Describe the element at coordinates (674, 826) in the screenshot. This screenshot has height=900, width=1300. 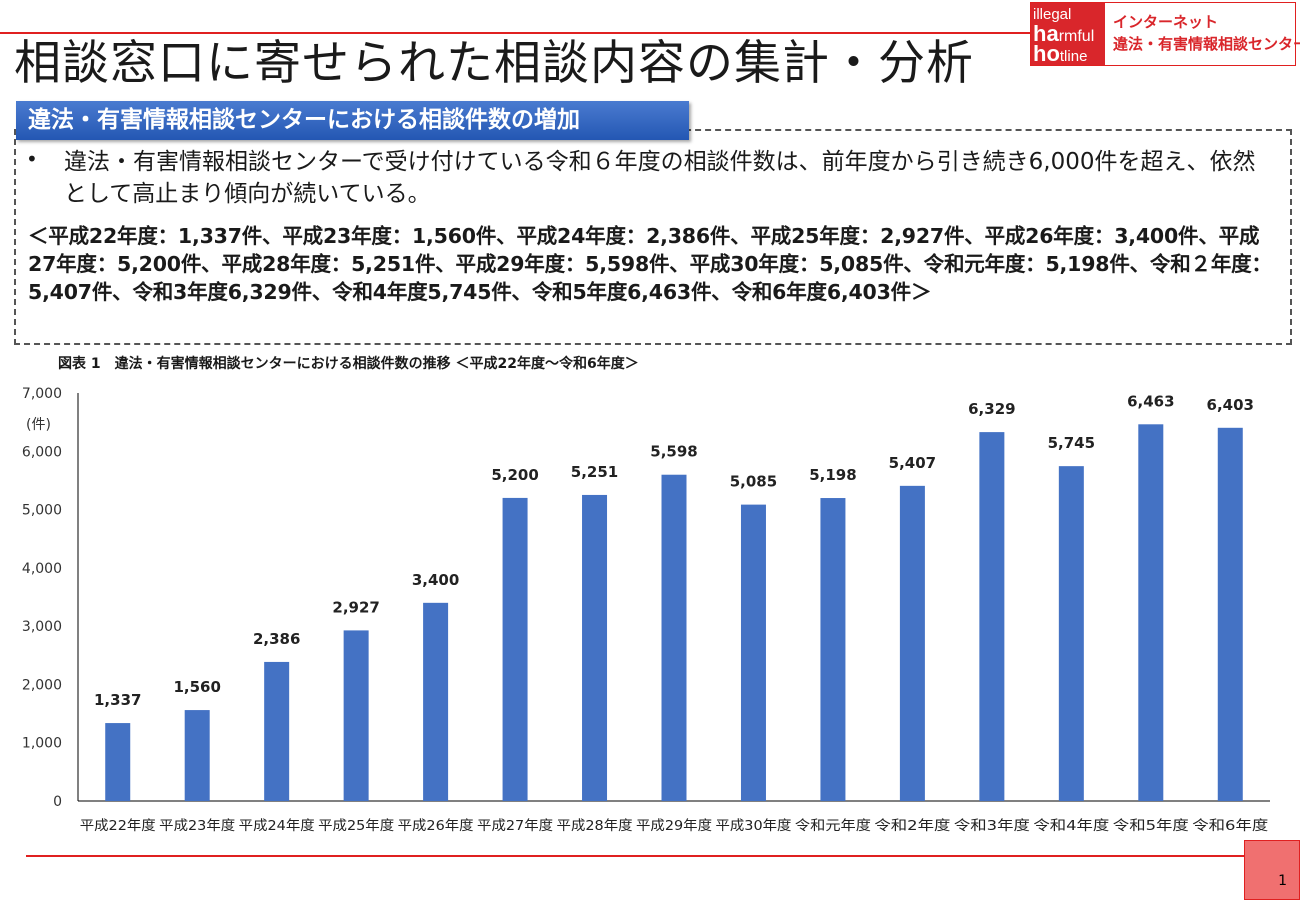
I see `x-tick-label: 平成29年度` at that location.